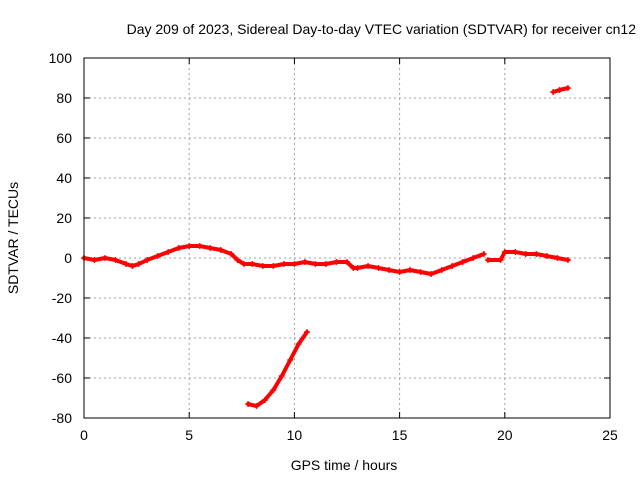 This screenshot has width=640, height=480. What do you see at coordinates (64, 98) in the screenshot?
I see `y-tick-label: 80` at bounding box center [64, 98].